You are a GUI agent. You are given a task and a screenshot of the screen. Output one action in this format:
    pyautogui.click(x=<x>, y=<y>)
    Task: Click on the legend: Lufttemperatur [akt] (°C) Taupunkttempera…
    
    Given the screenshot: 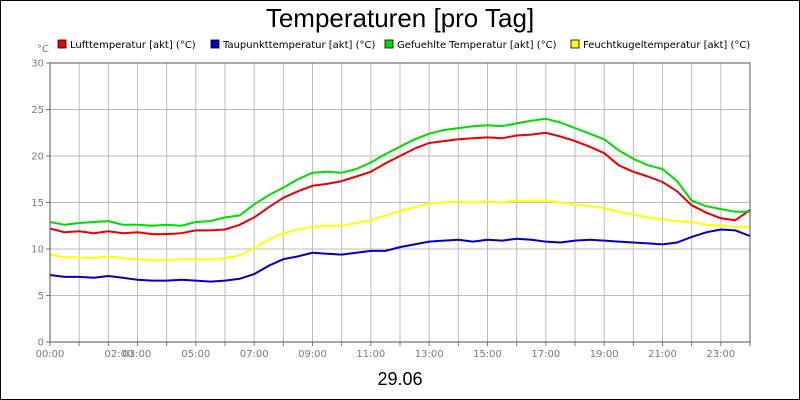 What is the action you would take?
    pyautogui.click(x=403, y=45)
    